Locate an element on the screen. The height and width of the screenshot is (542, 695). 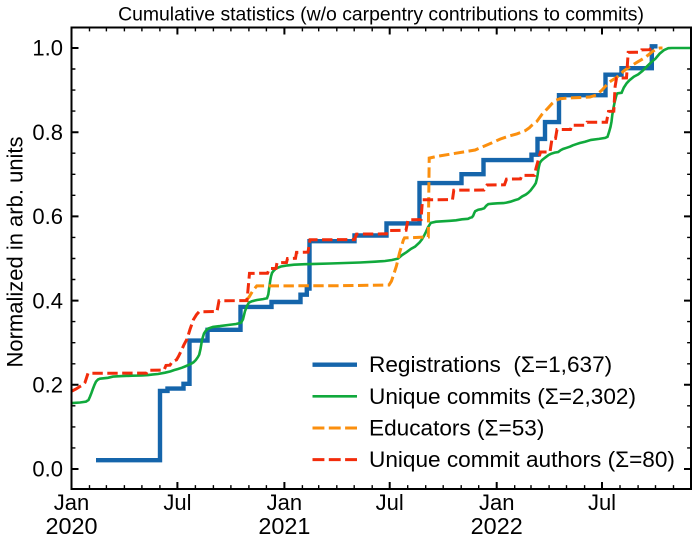
svg-text: 0.8 is located at coordinates (47, 132).